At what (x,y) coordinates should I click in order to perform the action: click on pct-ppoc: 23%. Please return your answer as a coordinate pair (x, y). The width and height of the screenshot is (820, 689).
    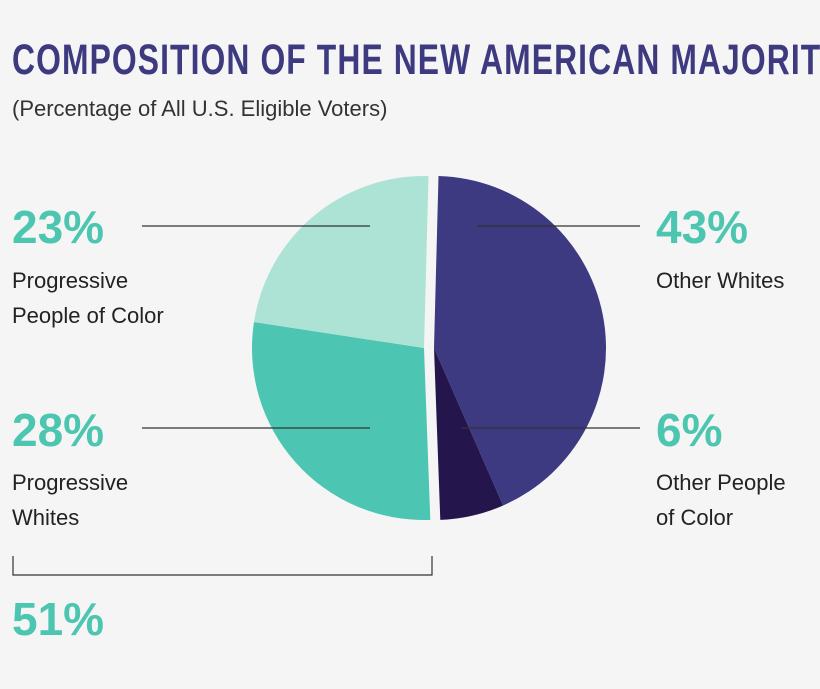
    Looking at the image, I should click on (58, 227).